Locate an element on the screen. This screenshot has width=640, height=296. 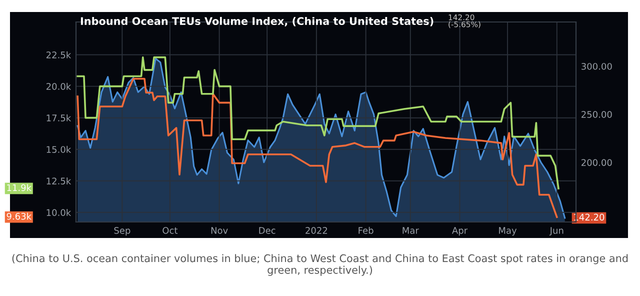
x-tick-label: 2022 is located at coordinates (317, 230).